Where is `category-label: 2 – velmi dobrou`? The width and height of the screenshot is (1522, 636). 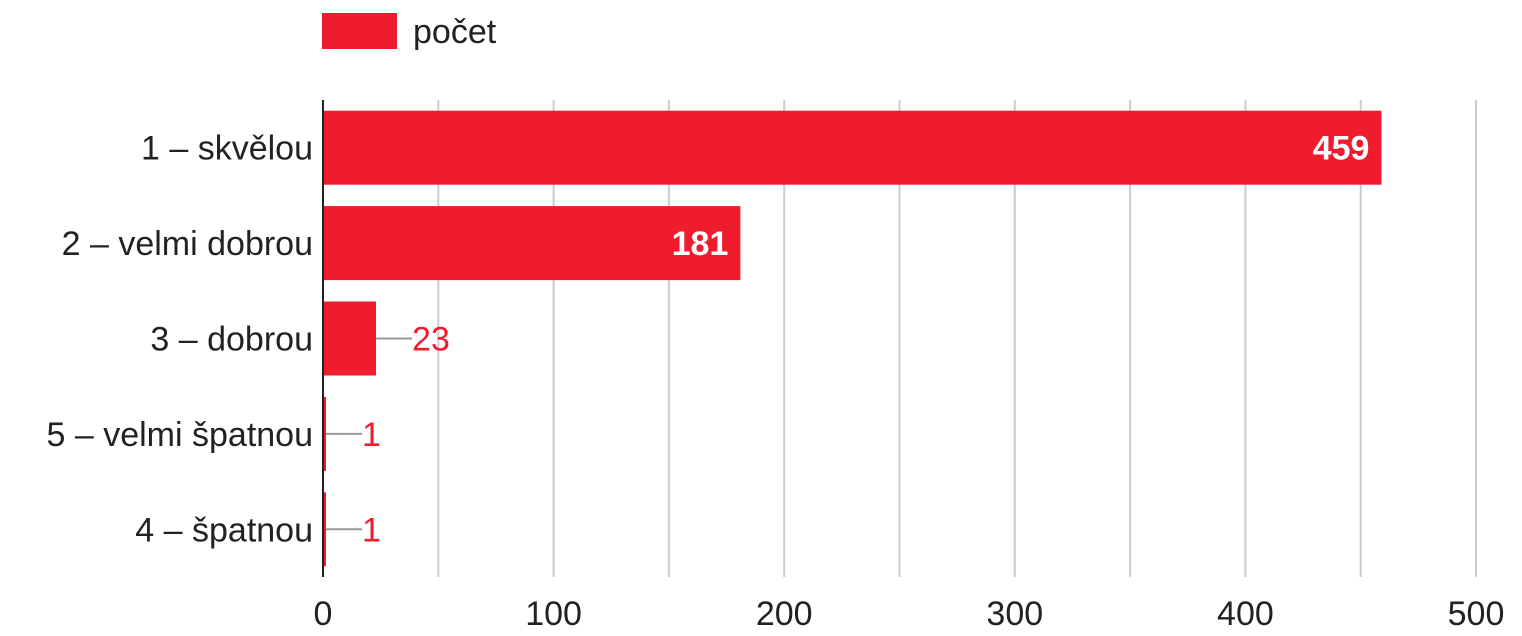
category-label: 2 – velmi dobrou is located at coordinates (187, 244).